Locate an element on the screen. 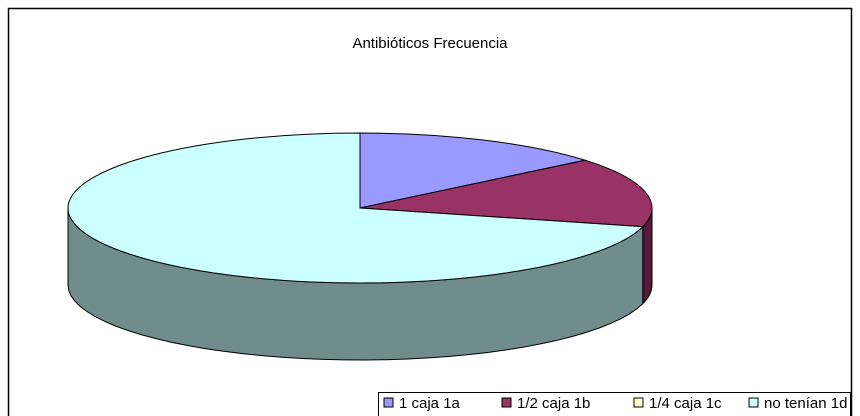 This screenshot has width=860, height=416. chart-title: Antibióticos Frecuencia is located at coordinates (430, 43).